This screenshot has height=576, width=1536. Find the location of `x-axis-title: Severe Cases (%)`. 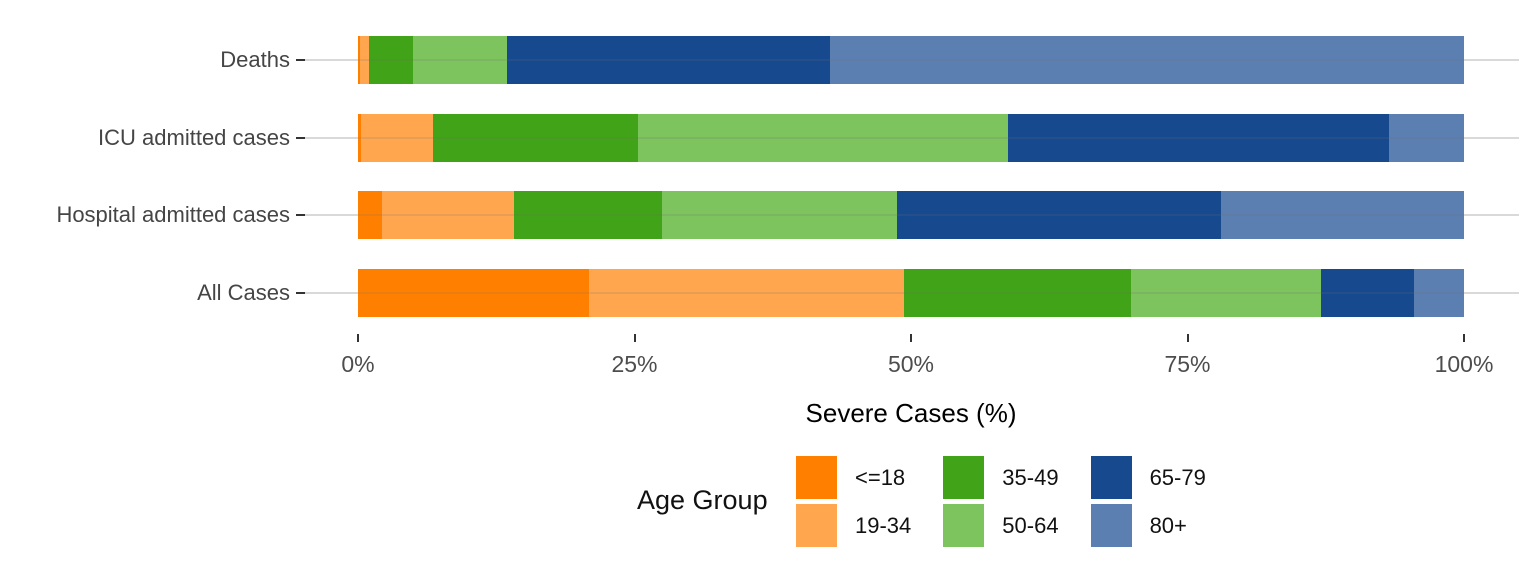

x-axis-title: Severe Cases (%) is located at coordinates (911, 413).